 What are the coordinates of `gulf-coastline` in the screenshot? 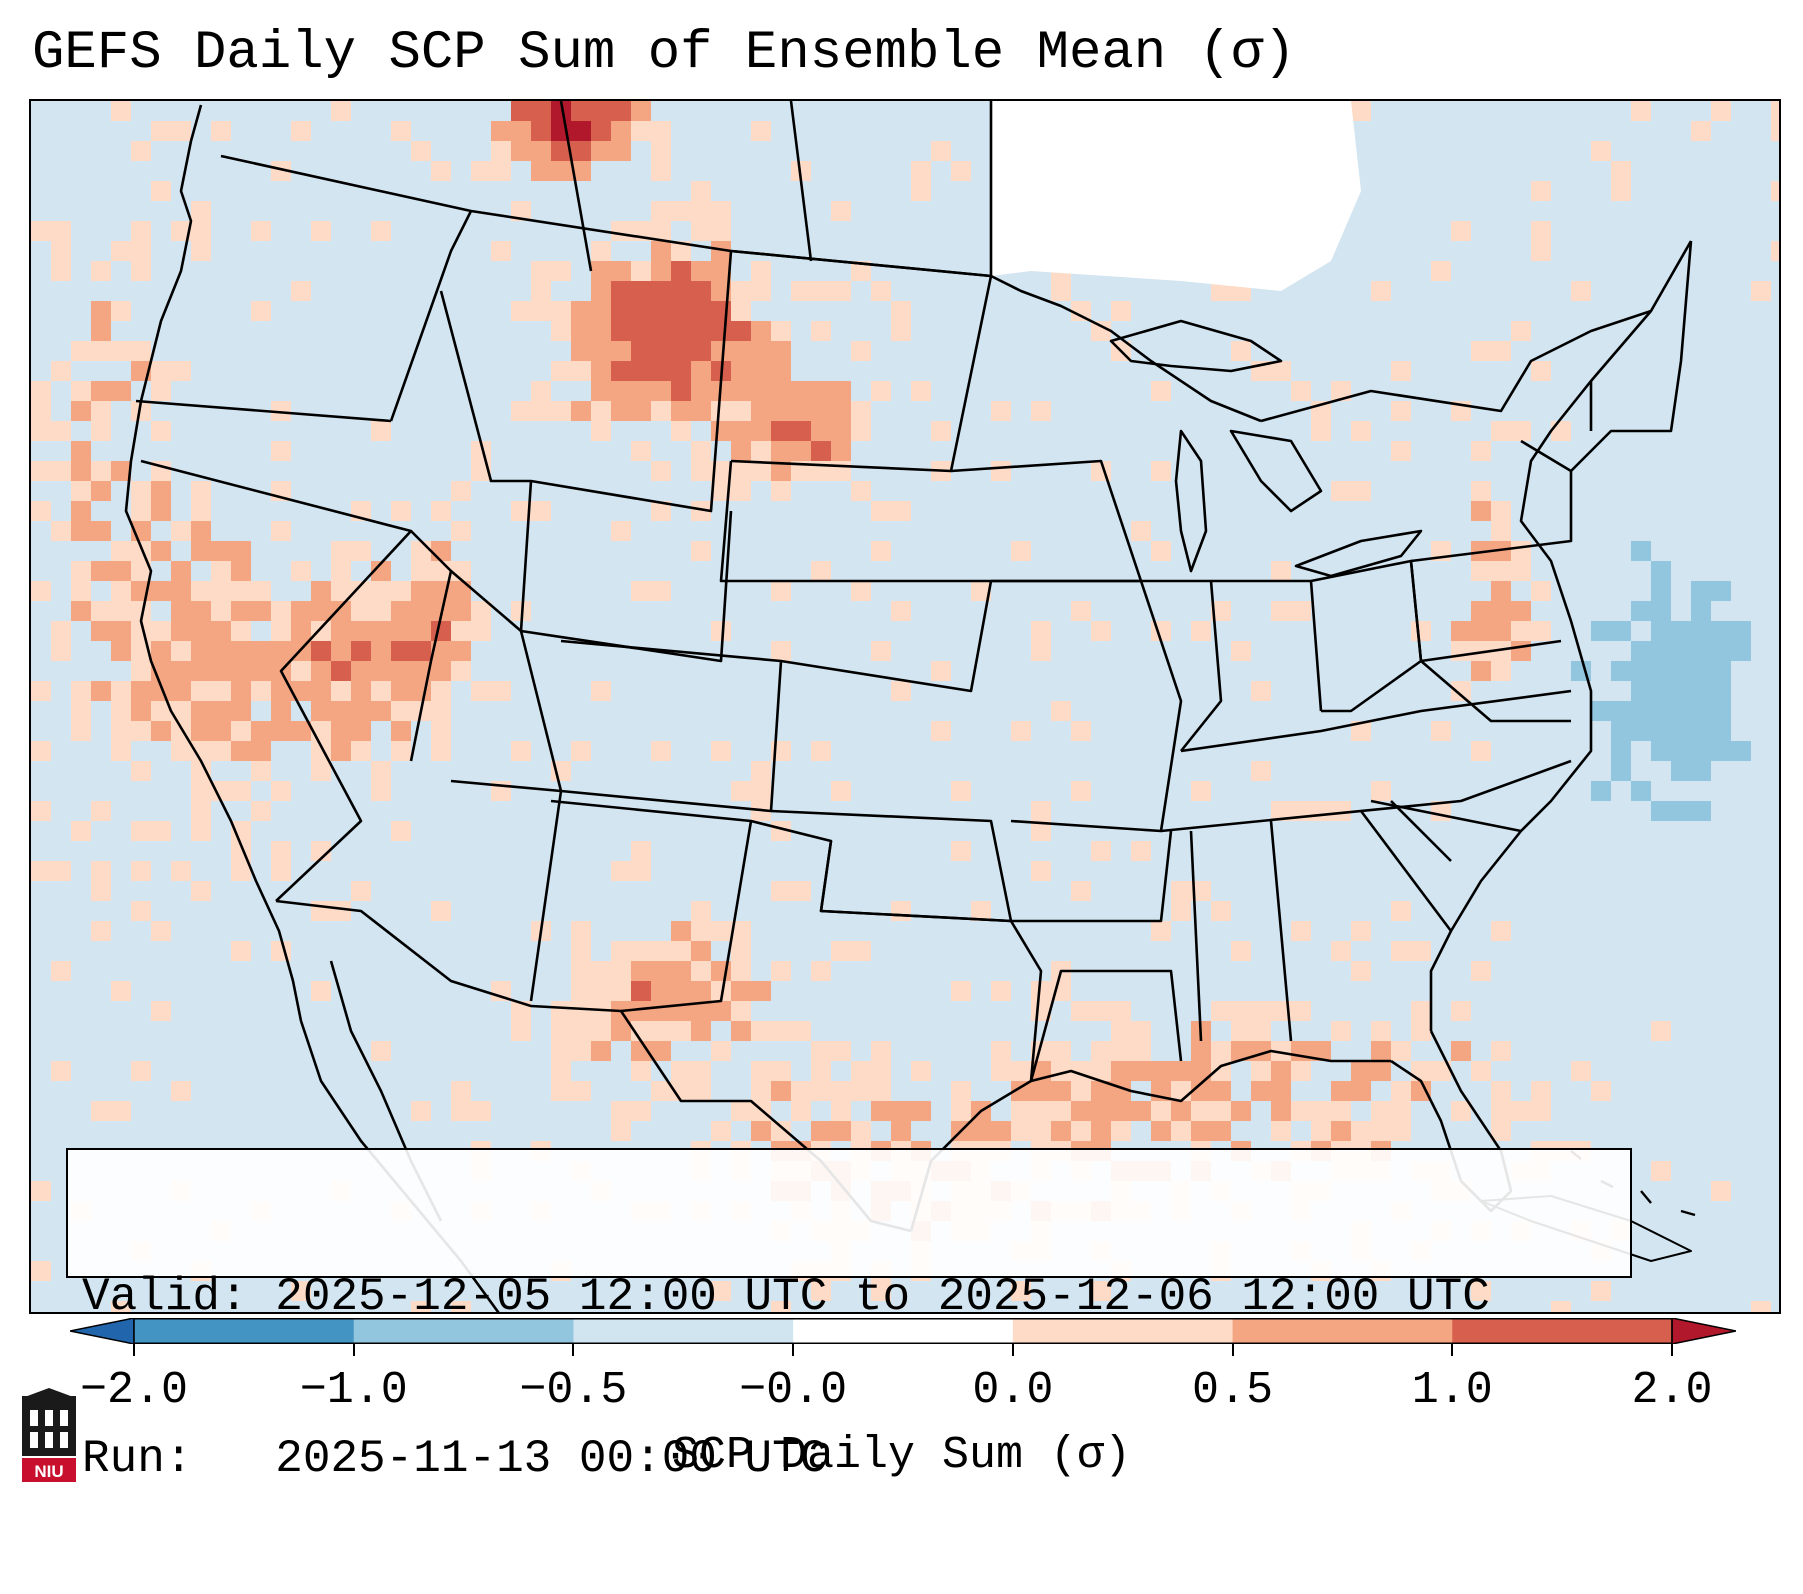 It's located at (1150, 1140).